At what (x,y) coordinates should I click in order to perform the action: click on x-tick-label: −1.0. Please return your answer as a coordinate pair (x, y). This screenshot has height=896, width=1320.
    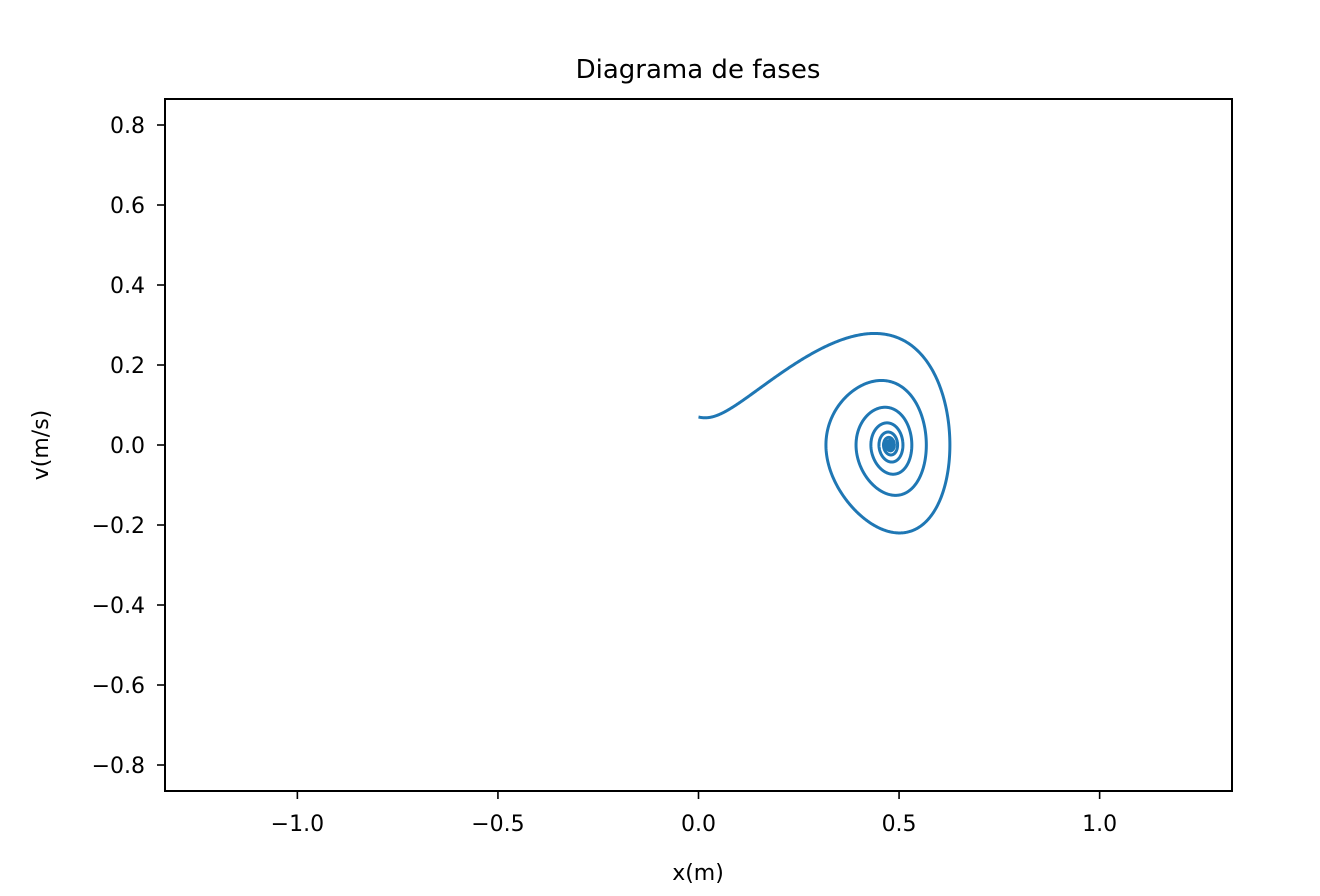
    Looking at the image, I should click on (297, 824).